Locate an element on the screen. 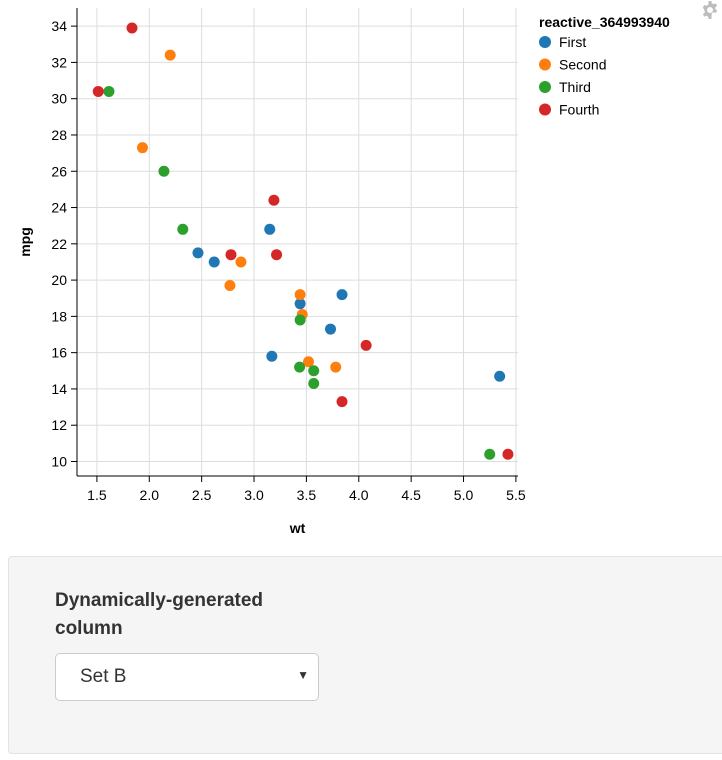  y-tick-label: 16 is located at coordinates (59, 353).